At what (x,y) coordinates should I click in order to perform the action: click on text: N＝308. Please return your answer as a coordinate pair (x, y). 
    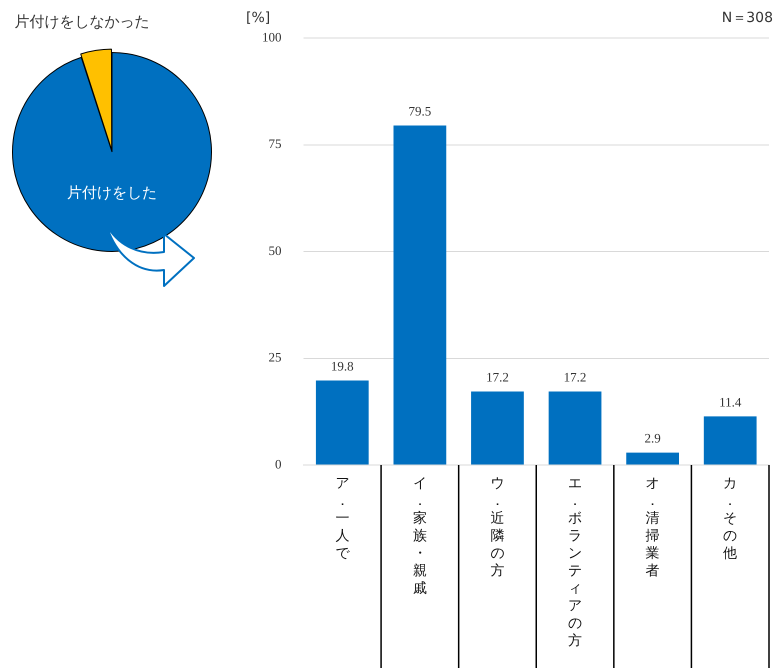
    Looking at the image, I should click on (747, 18).